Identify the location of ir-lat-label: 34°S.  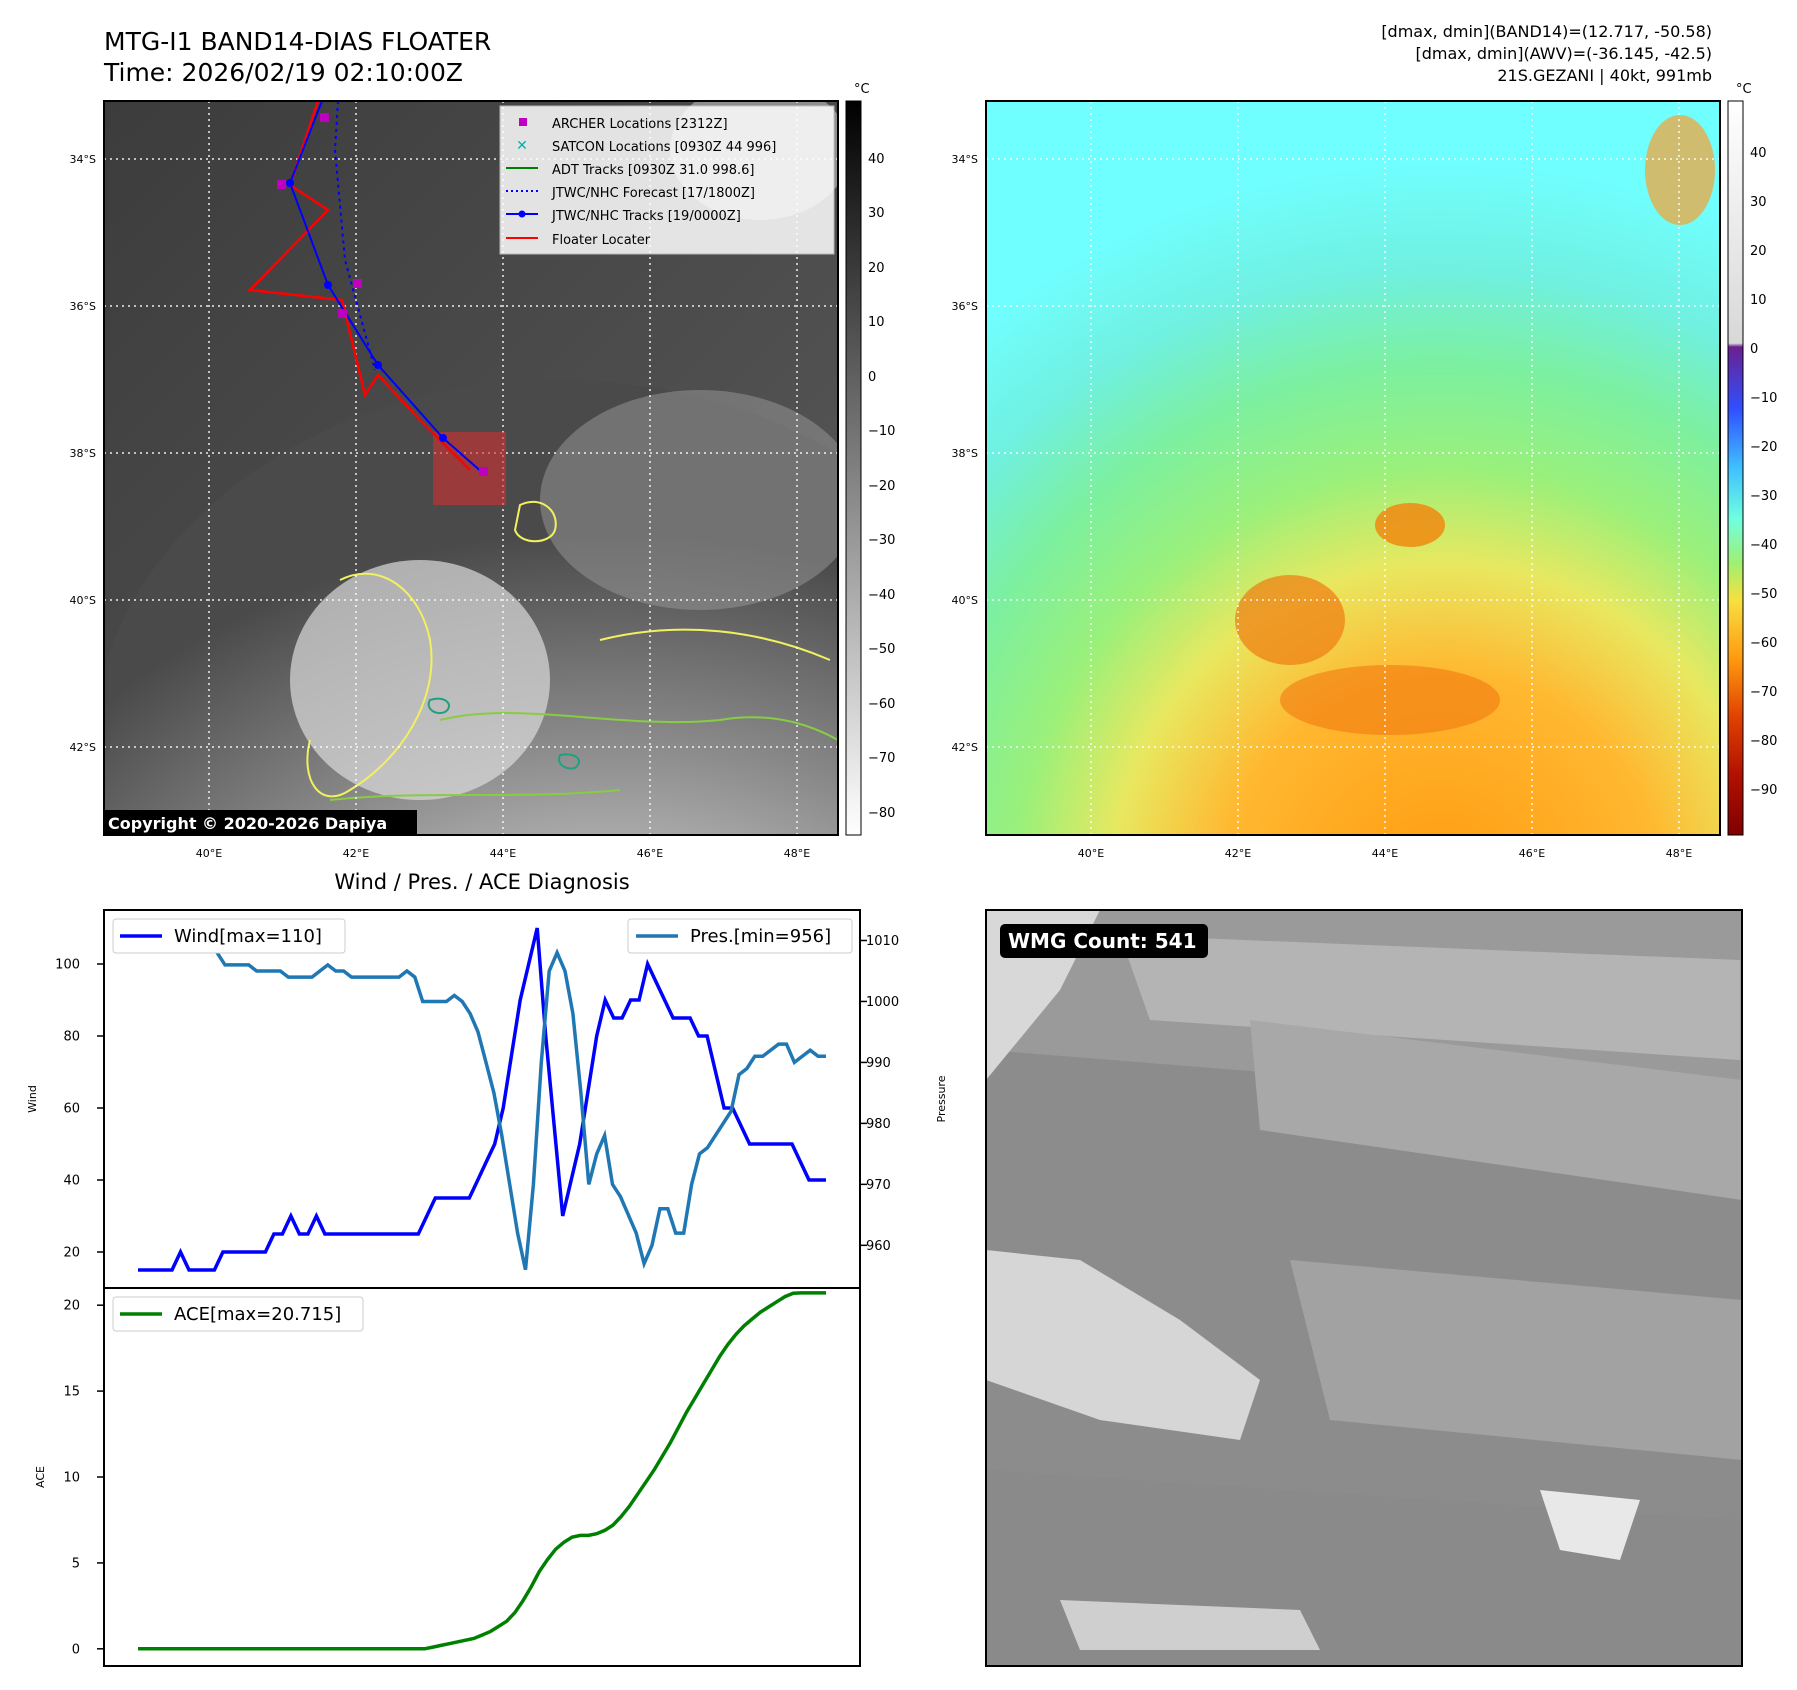
(83, 159).